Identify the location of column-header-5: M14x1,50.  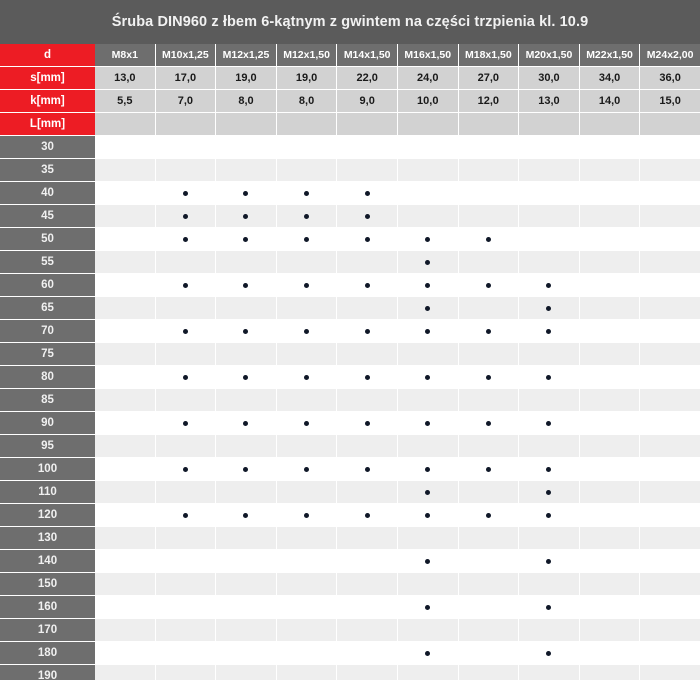
(367, 55).